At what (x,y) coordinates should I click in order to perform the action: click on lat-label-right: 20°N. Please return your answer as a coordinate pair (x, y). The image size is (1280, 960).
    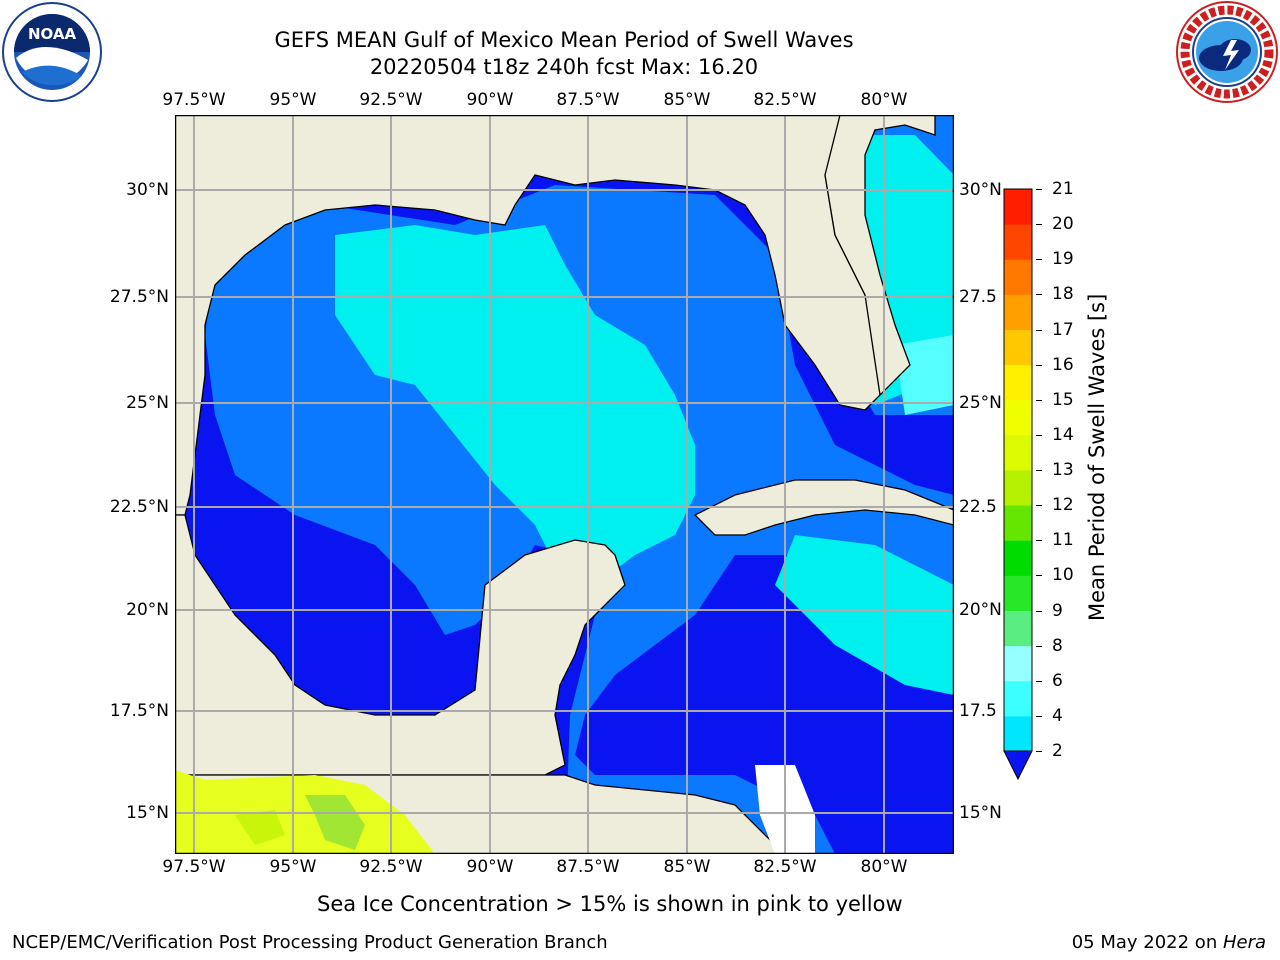
    Looking at the image, I should click on (980, 610).